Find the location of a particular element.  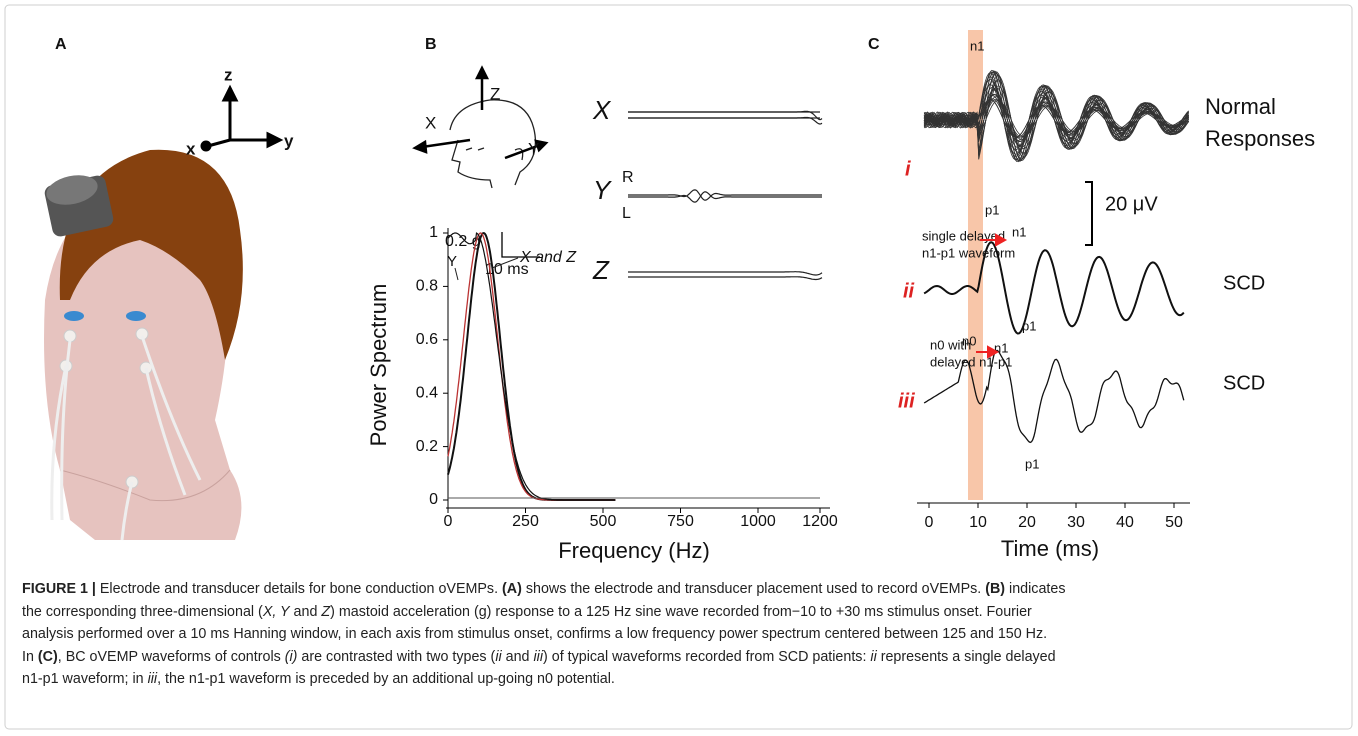

annotation: n1-p1 waveform is located at coordinates (968, 252).